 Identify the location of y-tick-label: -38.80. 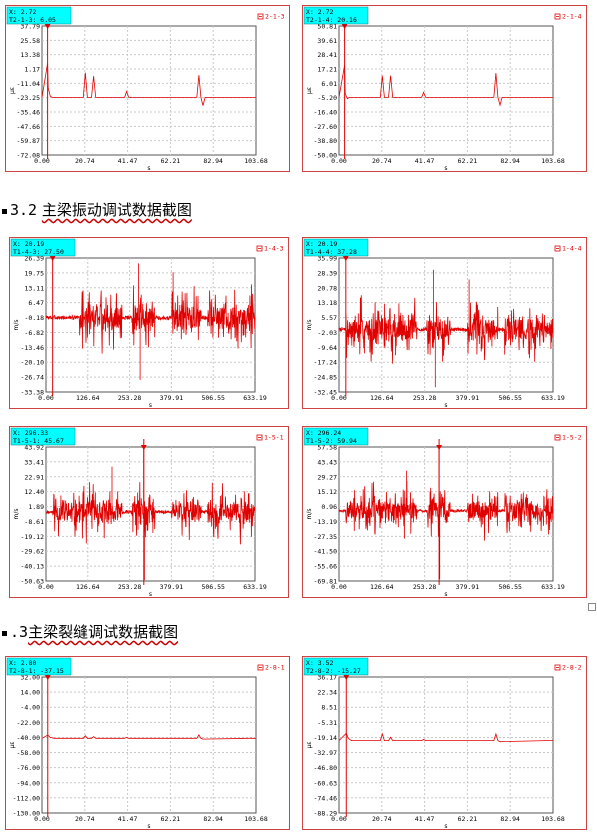
(326, 141).